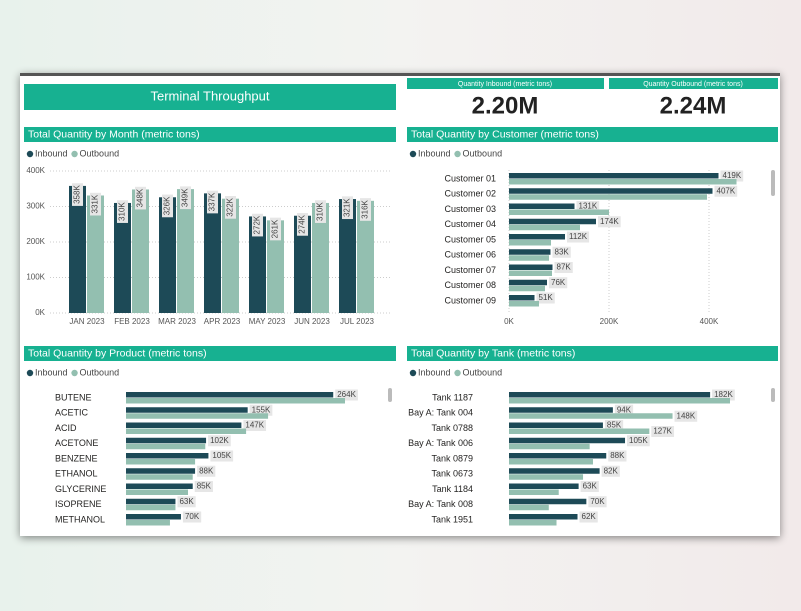  I want to click on card-label: Quantity Outbound (metric tons), so click(693, 84).